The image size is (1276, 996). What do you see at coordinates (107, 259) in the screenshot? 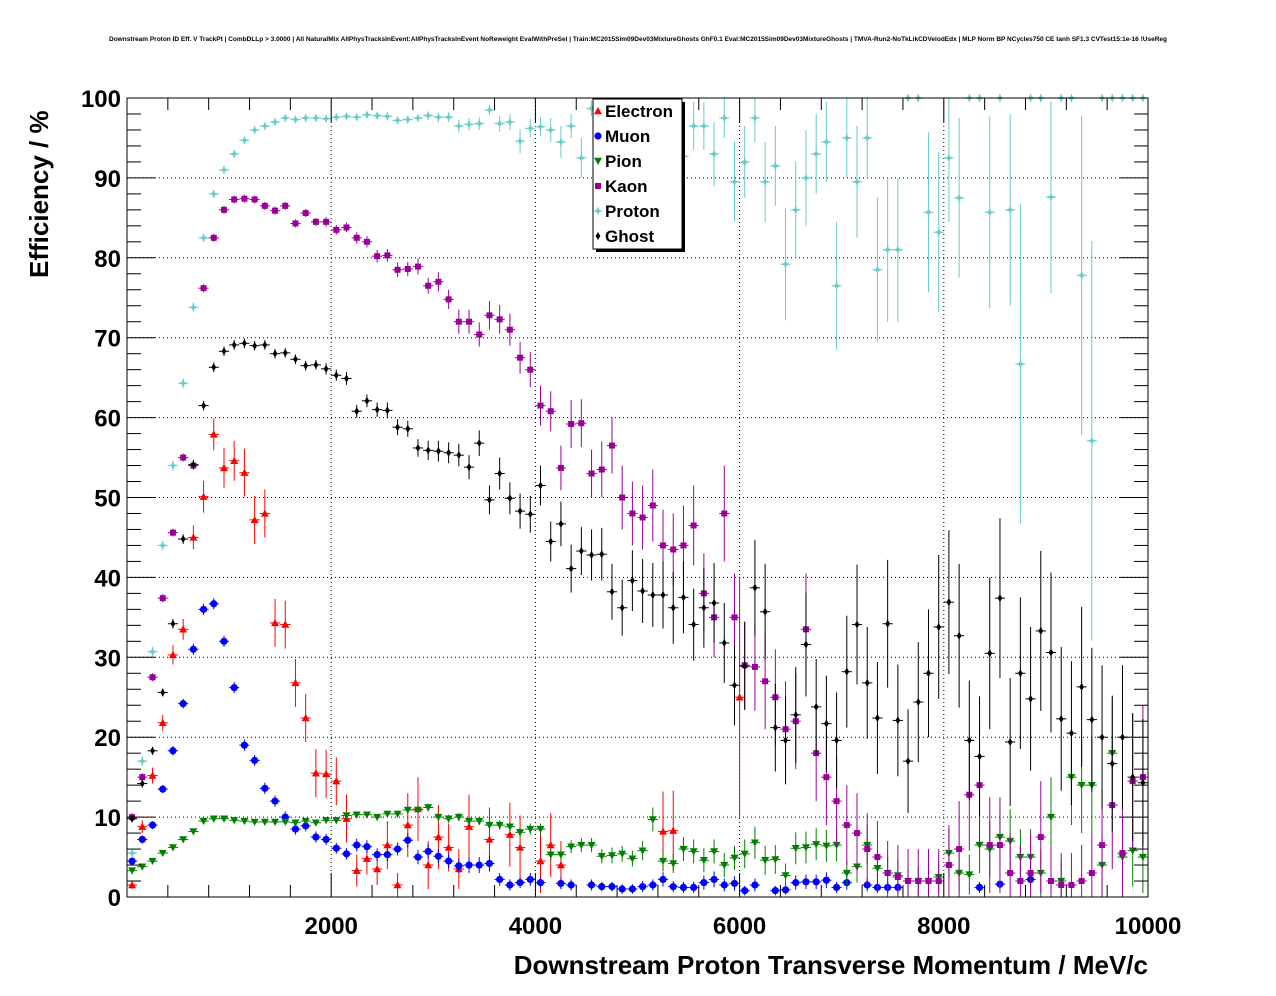
I see `y-tick-label: 80` at bounding box center [107, 259].